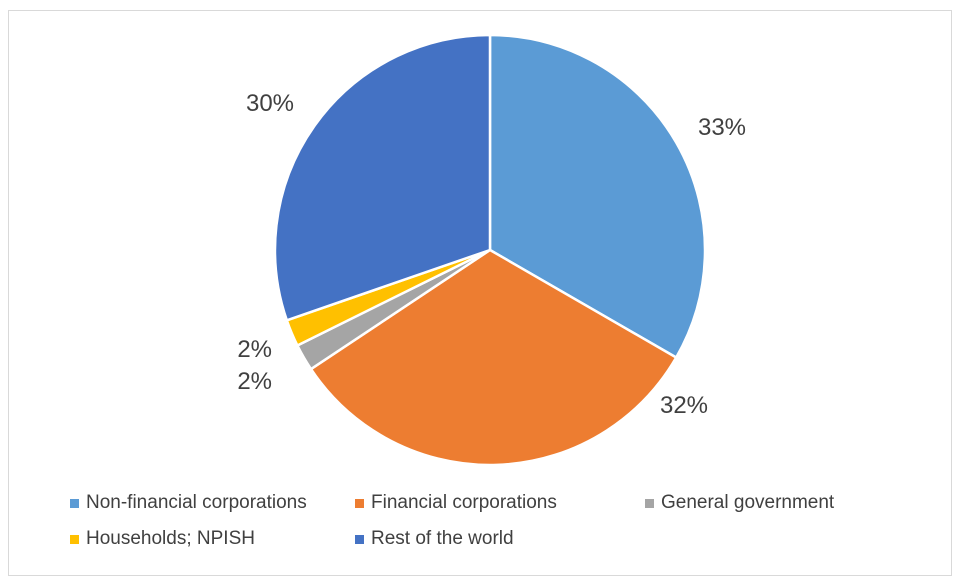 This screenshot has width=956, height=579. I want to click on data-label-households-npish: 2%, so click(254, 349).